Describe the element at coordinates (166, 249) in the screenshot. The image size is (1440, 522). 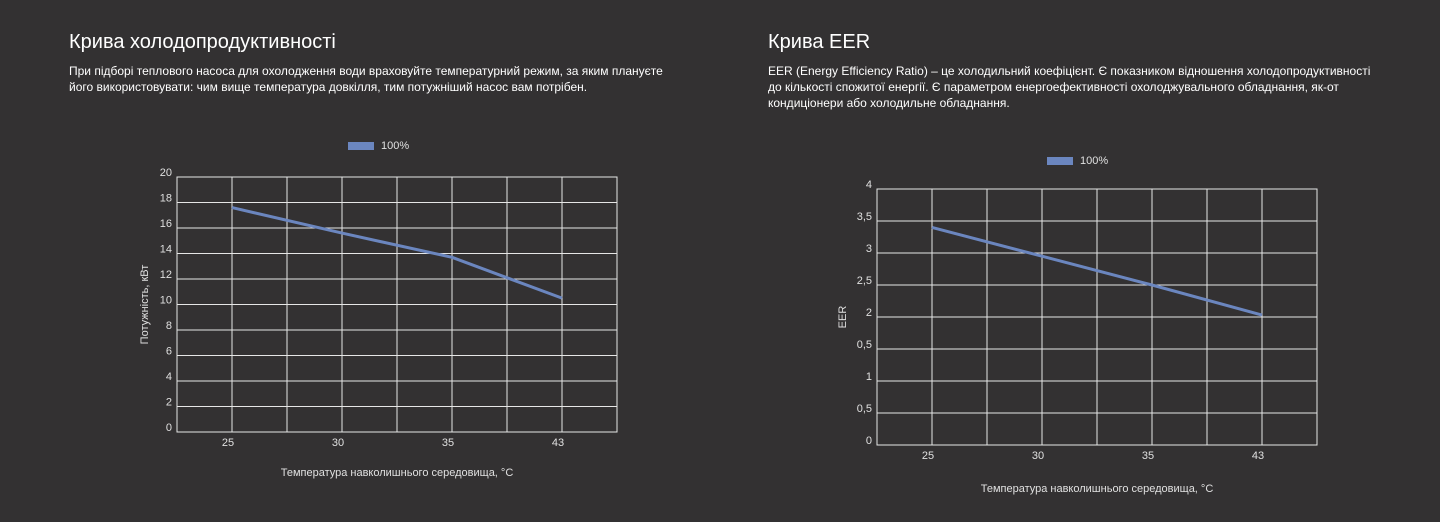
I see `y-tick-label: 14` at that location.